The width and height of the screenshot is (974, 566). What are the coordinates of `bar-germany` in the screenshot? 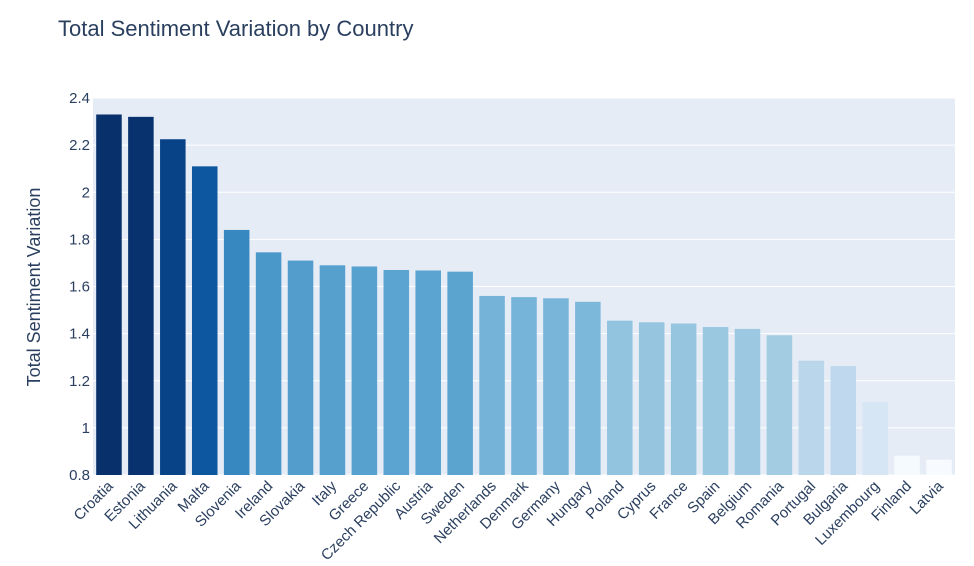 It's located at (556, 386).